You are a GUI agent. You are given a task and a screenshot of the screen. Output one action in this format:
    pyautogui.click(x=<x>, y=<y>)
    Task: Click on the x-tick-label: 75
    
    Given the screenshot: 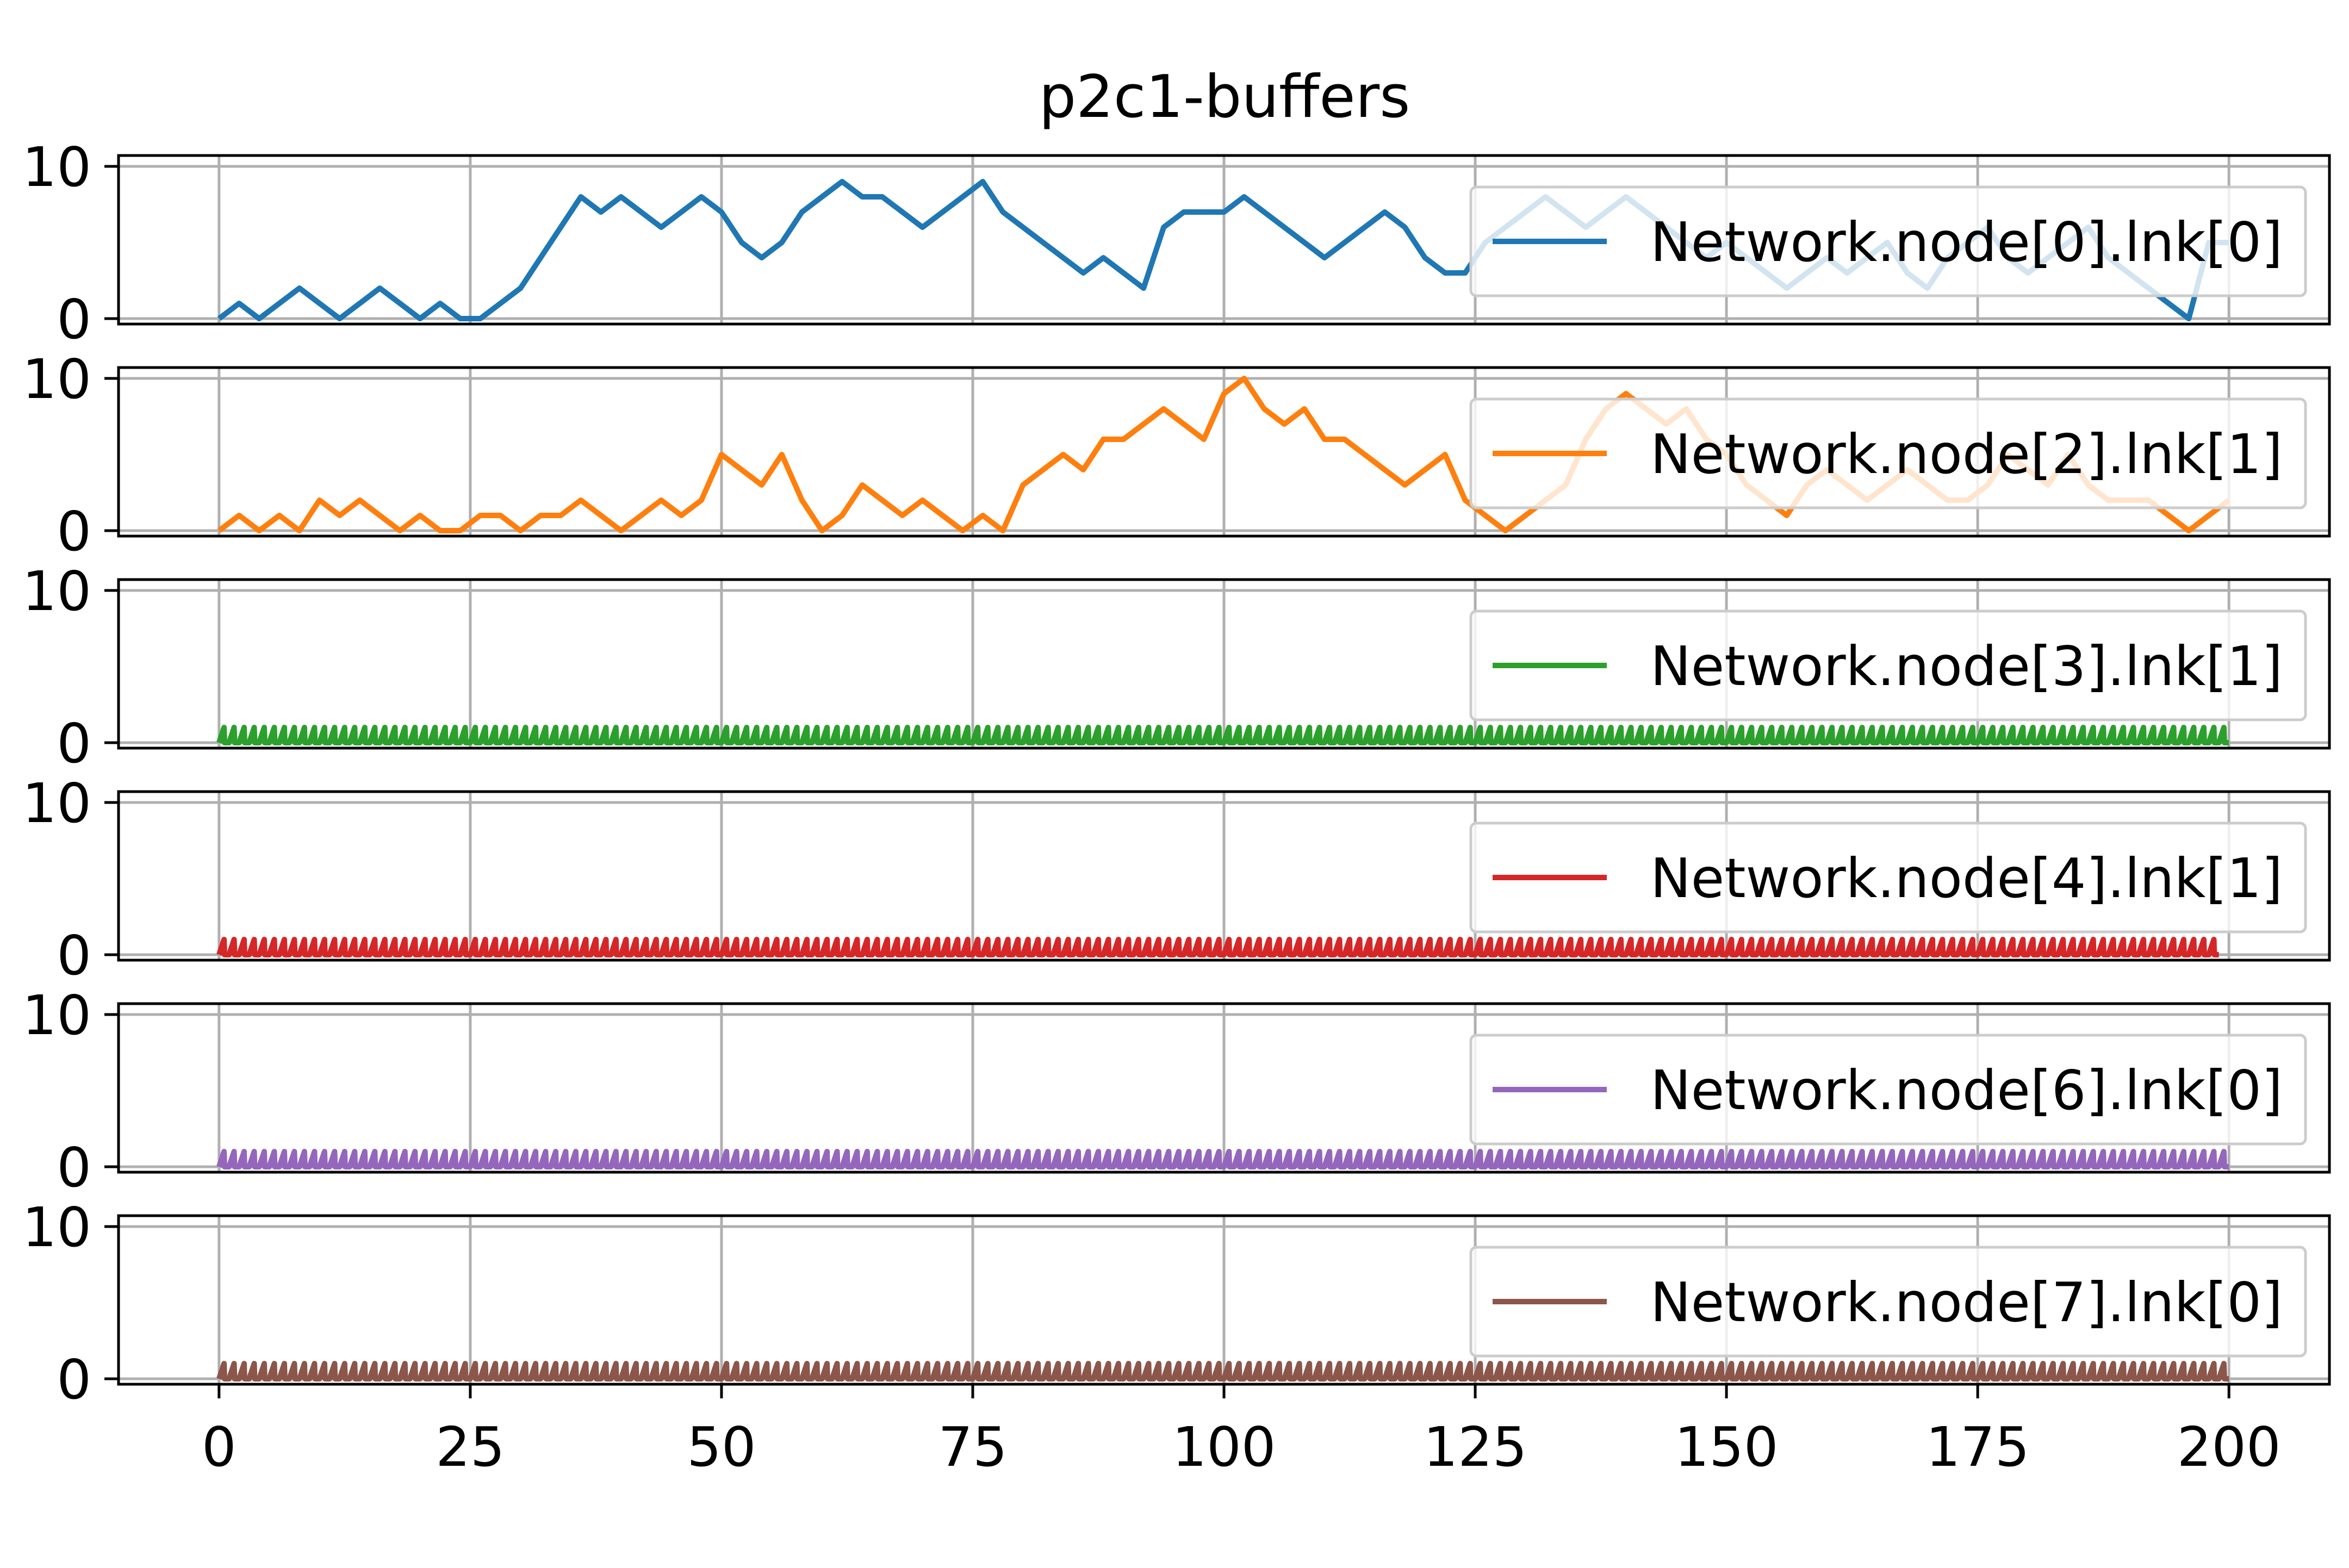 What is the action you would take?
    pyautogui.click(x=972, y=1447)
    